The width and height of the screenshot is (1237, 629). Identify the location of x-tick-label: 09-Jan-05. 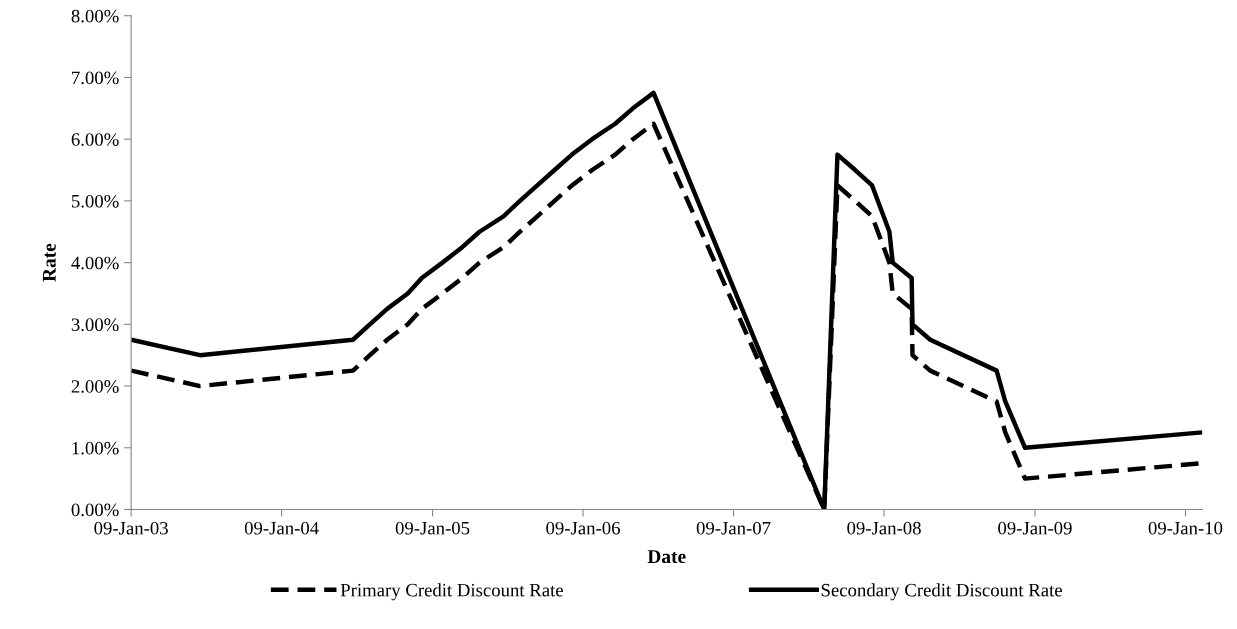
(432, 528).